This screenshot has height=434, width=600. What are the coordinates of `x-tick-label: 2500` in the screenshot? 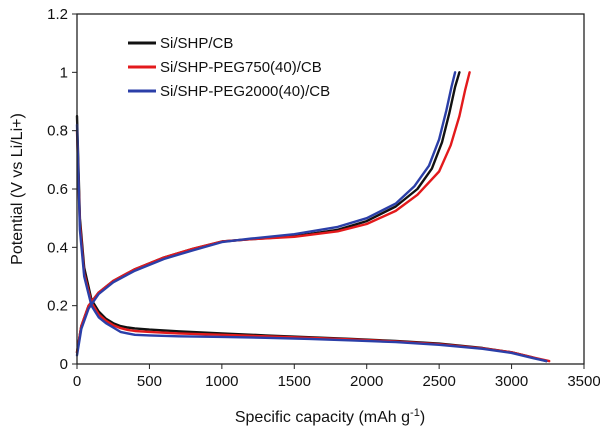 It's located at (438, 381).